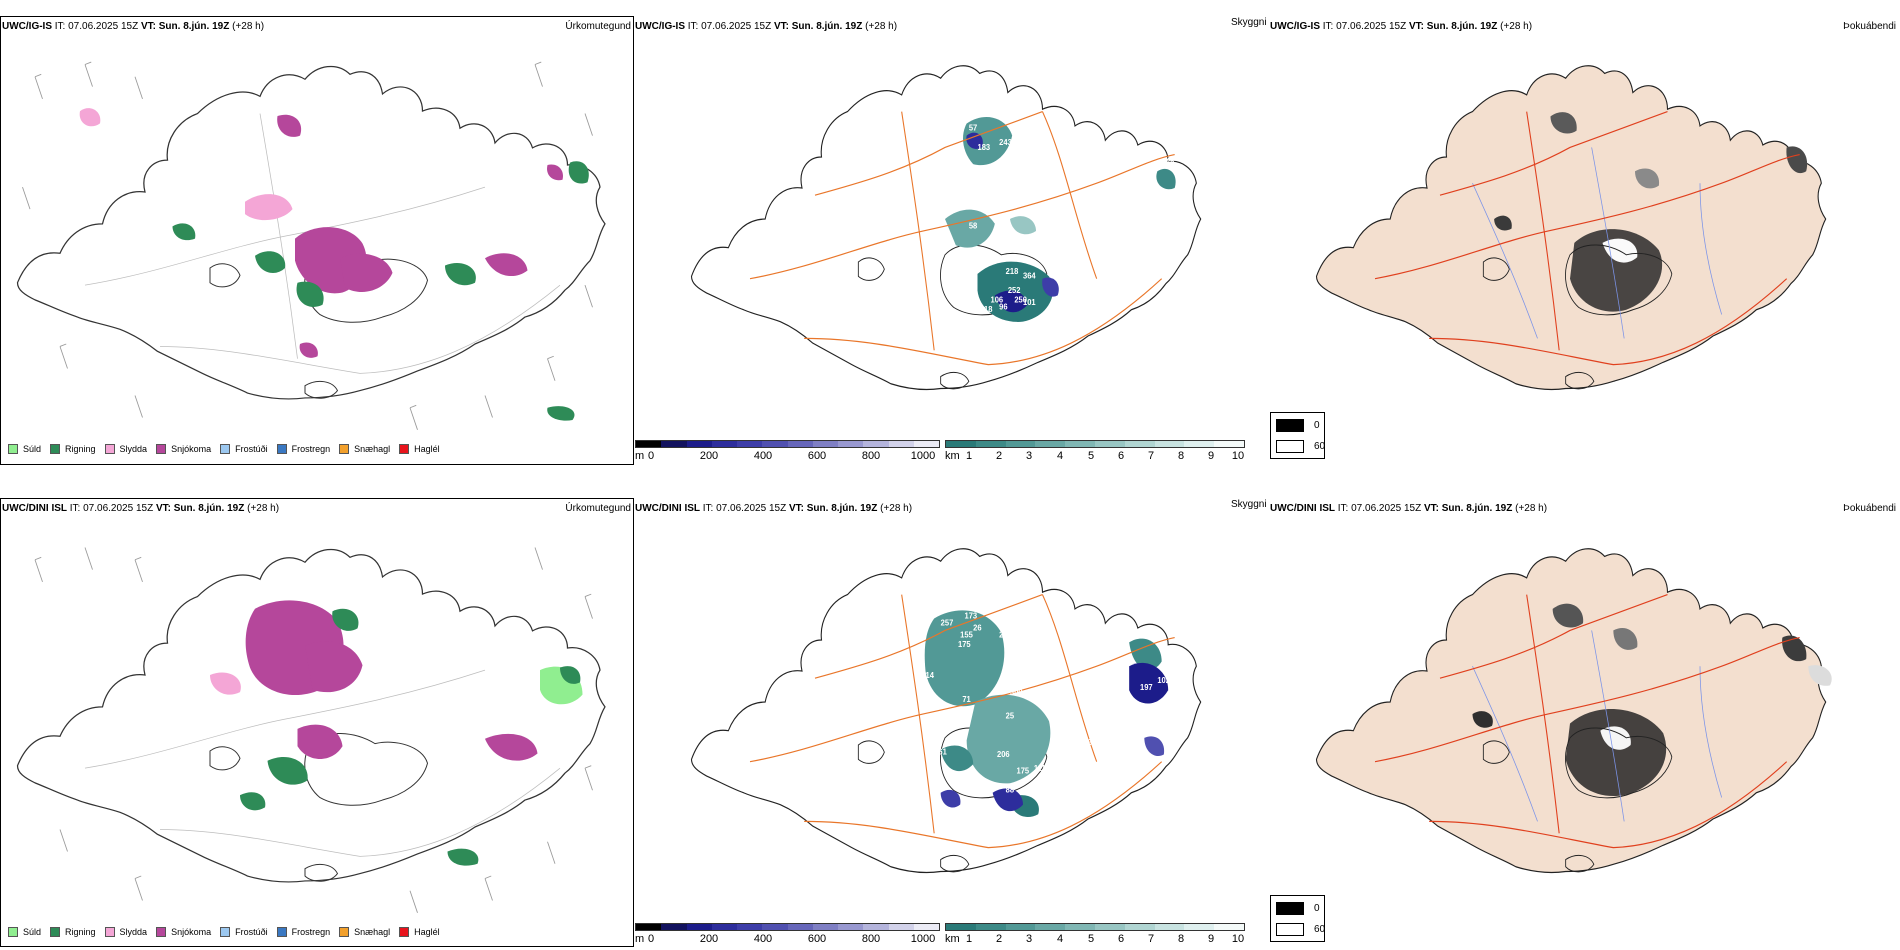  I want to click on legend-item-rigning: Rigning, so click(73, 449).